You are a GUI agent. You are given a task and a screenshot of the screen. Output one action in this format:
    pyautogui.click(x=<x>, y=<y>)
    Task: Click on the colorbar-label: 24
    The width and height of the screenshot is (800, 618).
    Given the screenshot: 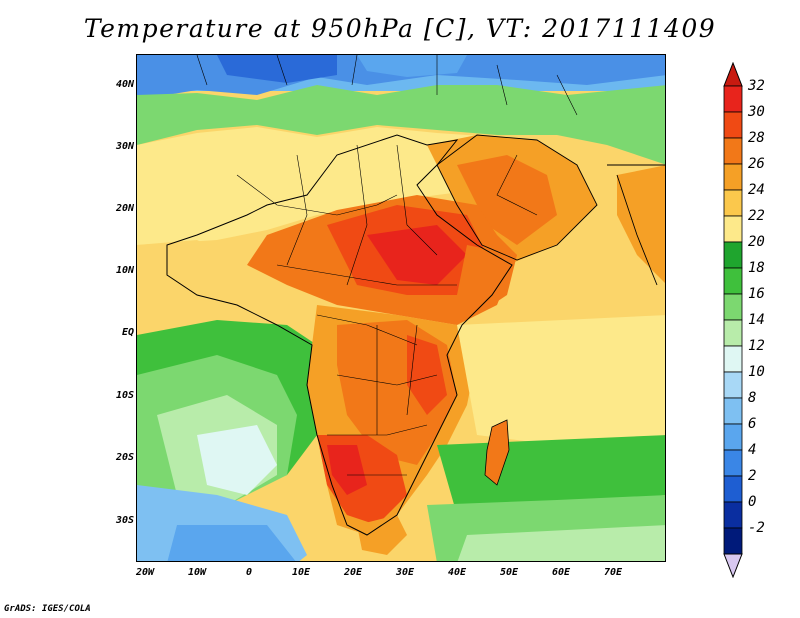 What is the action you would take?
    pyautogui.click(x=756, y=190)
    